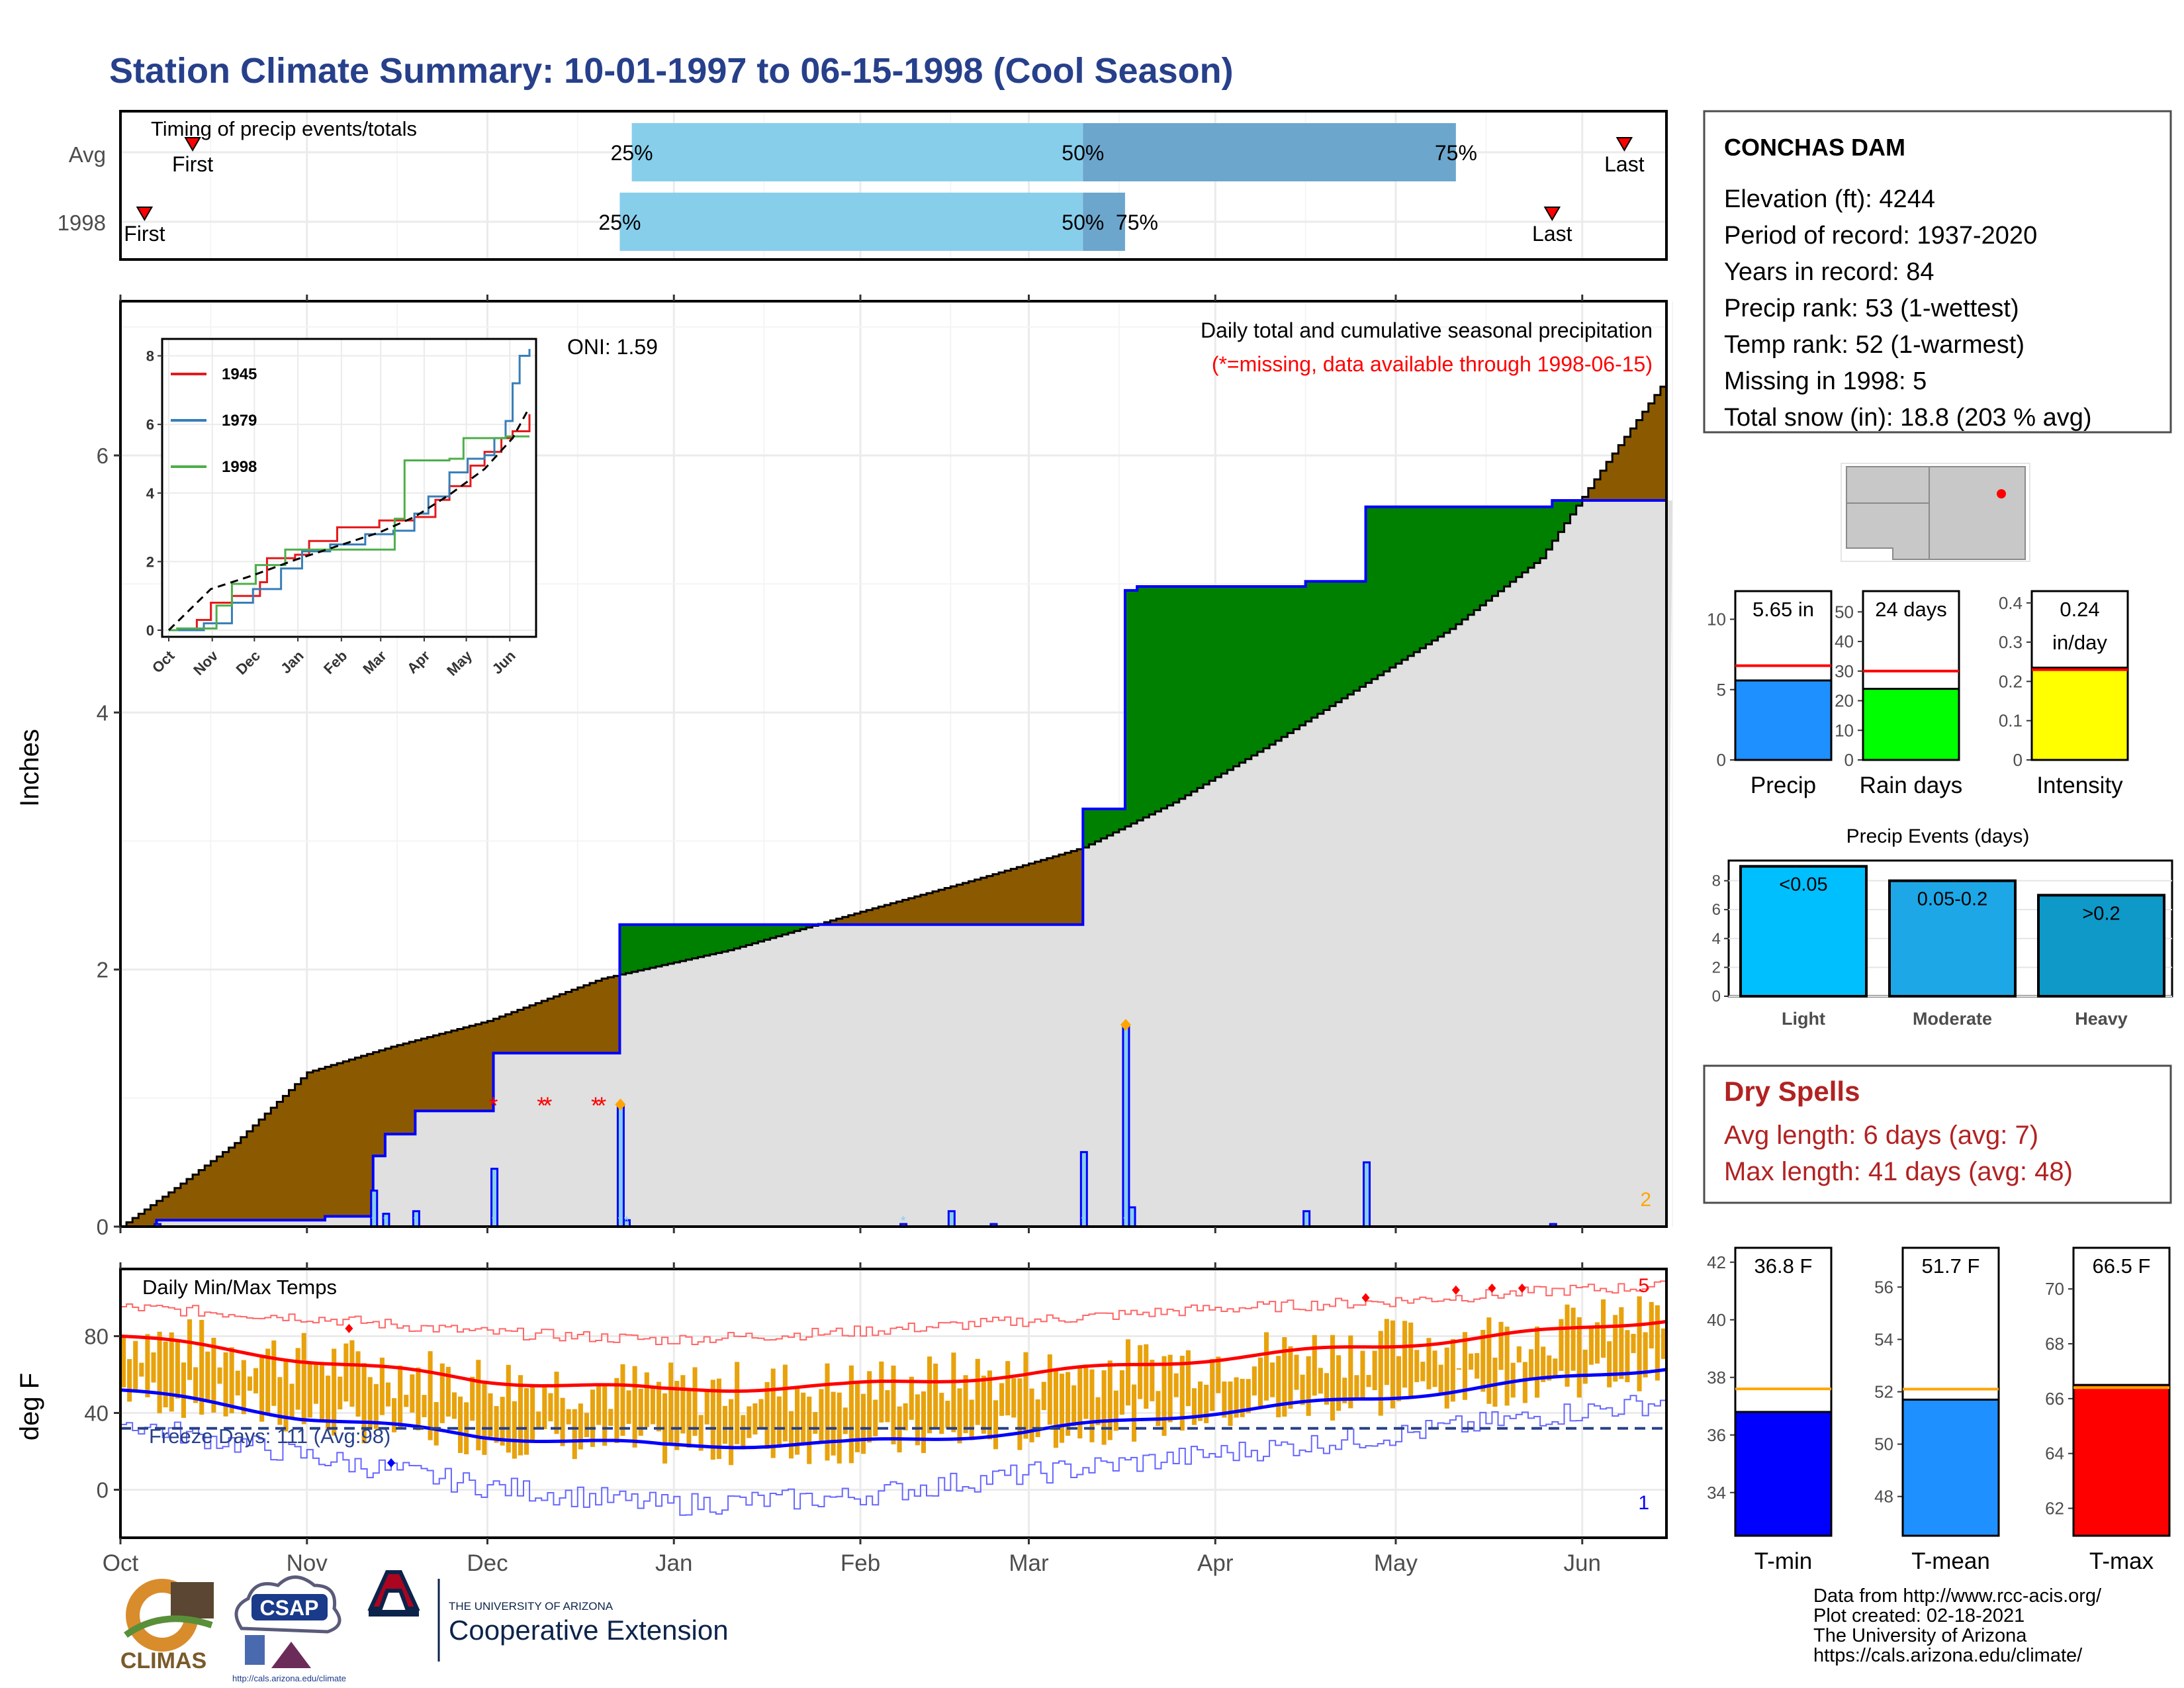  Describe the element at coordinates (349, 488) in the screenshot. I see `inset-grid` at that location.